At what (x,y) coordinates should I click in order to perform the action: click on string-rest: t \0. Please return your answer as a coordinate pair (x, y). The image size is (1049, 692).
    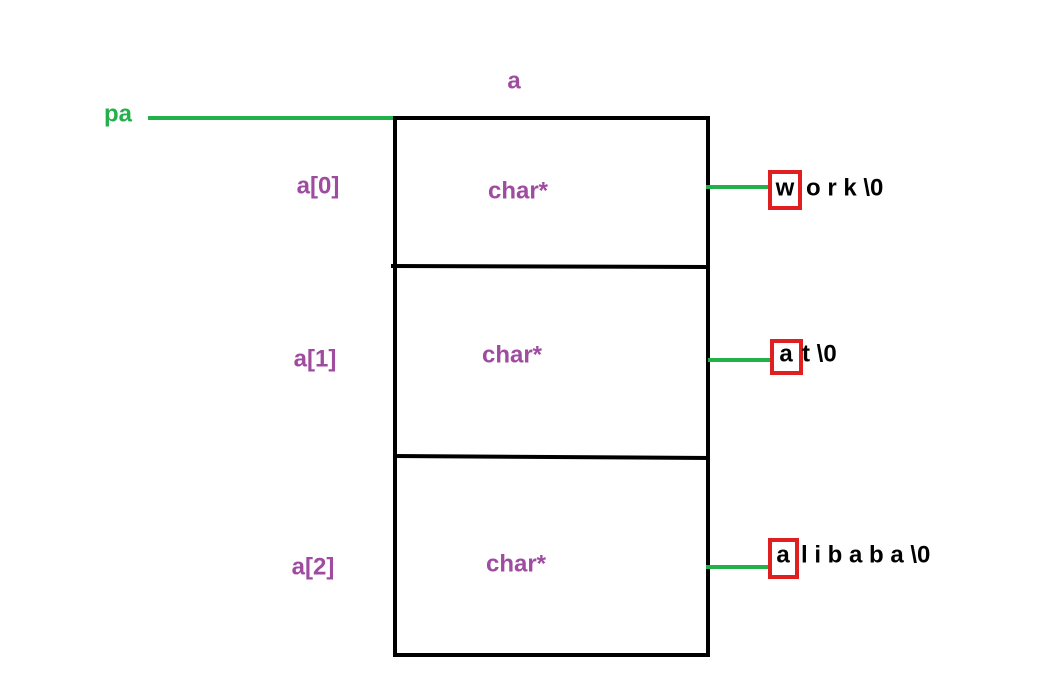
    Looking at the image, I should click on (819, 353).